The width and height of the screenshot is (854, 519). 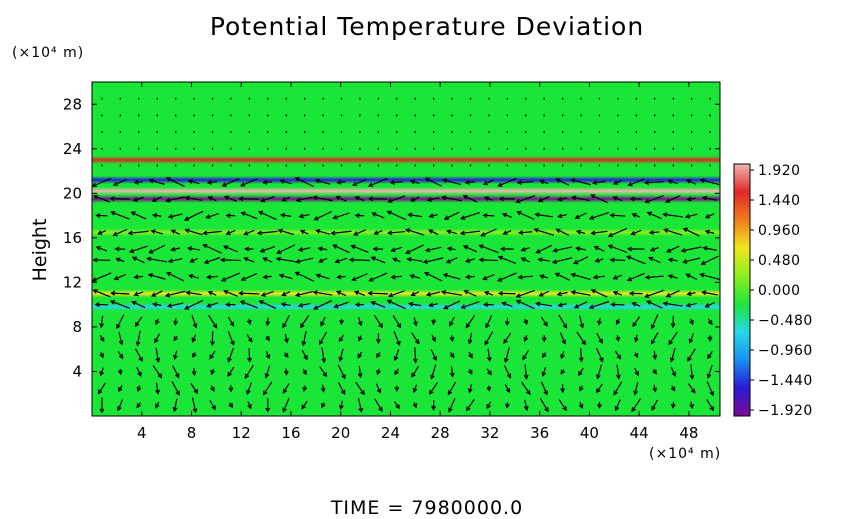 What do you see at coordinates (77, 327) in the screenshot?
I see `y-tick-label: 8` at bounding box center [77, 327].